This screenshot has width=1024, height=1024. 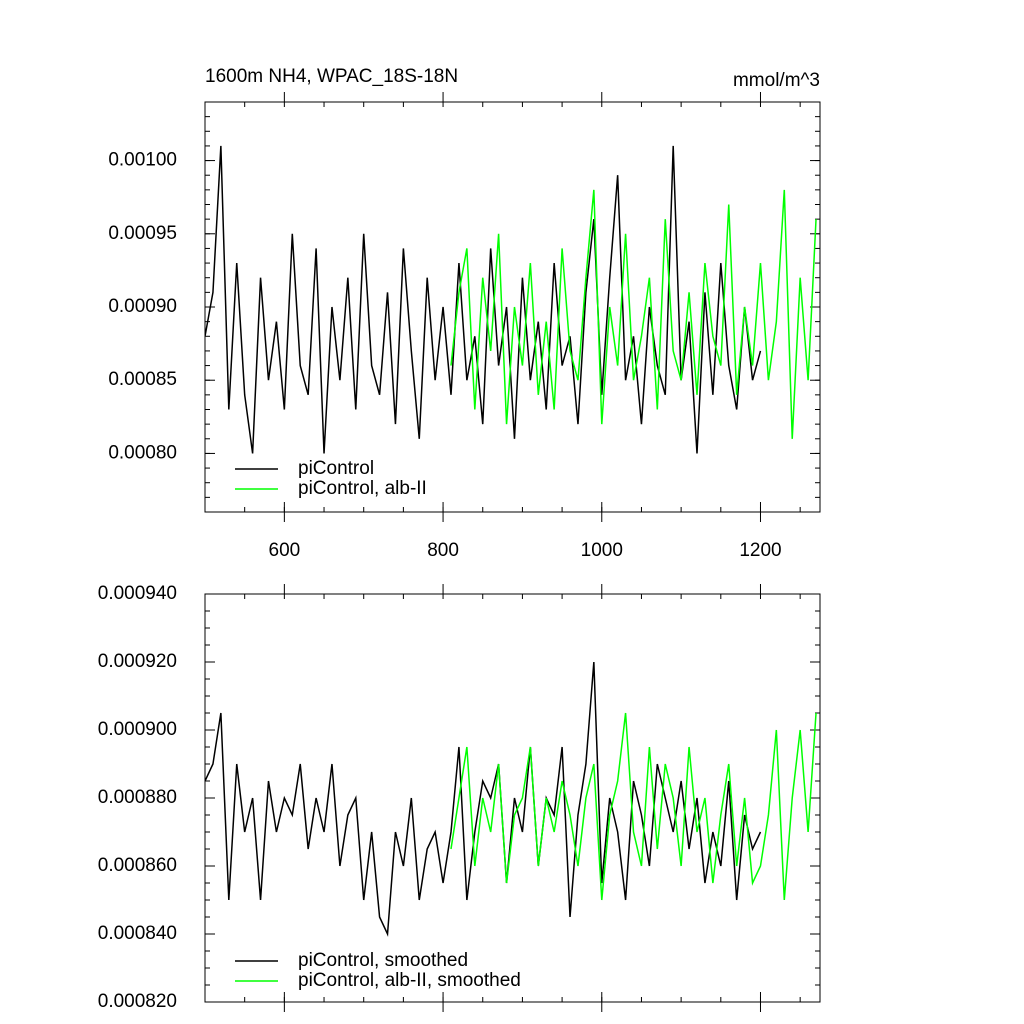 I want to click on y-tick-label: 0.000880, so click(x=137, y=797).